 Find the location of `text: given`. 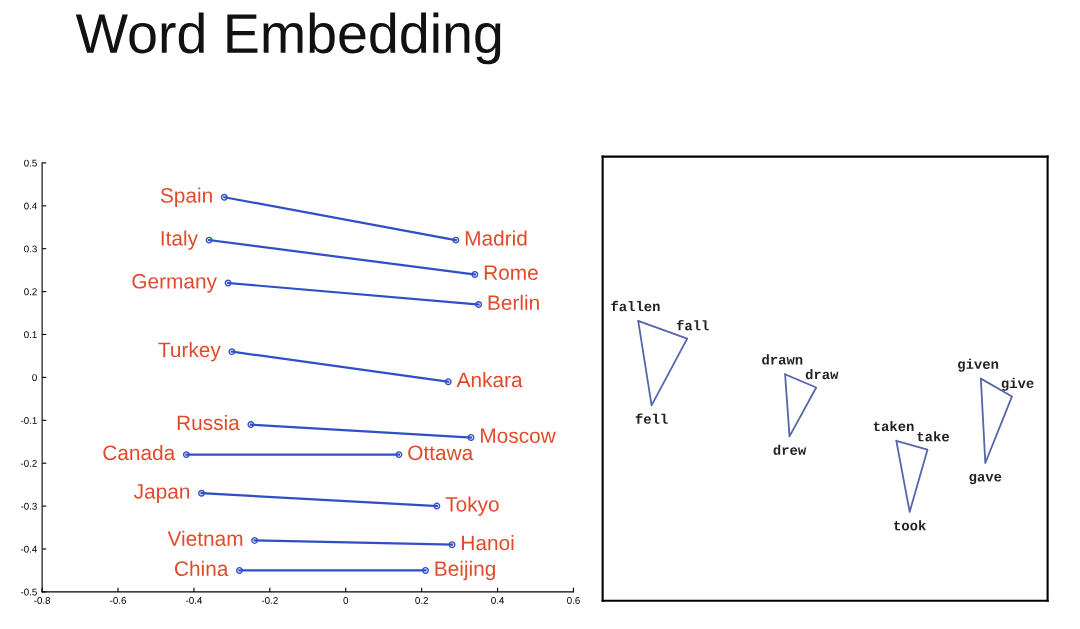

text: given is located at coordinates (978, 365).